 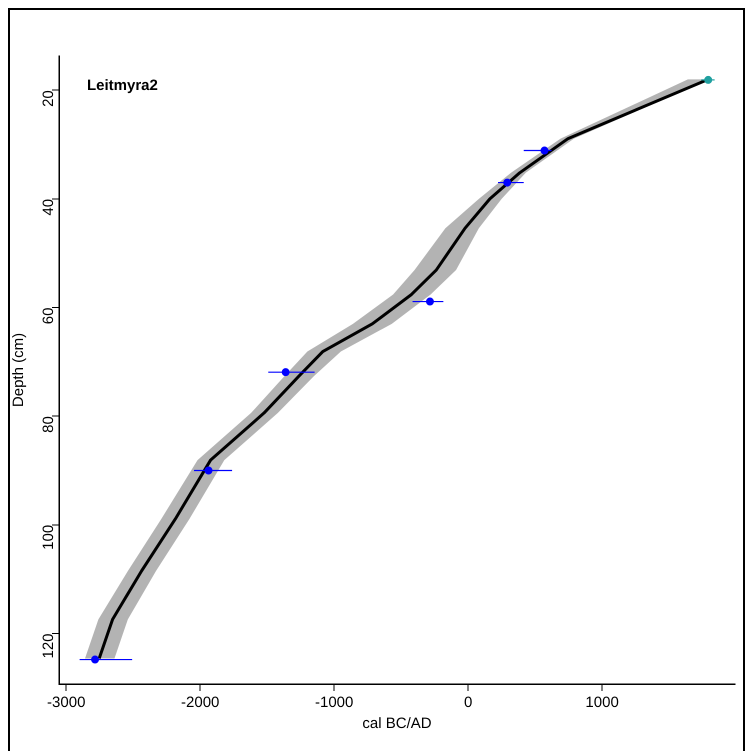 What do you see at coordinates (49, 424) in the screenshot?
I see `y-tick-label: 80` at bounding box center [49, 424].